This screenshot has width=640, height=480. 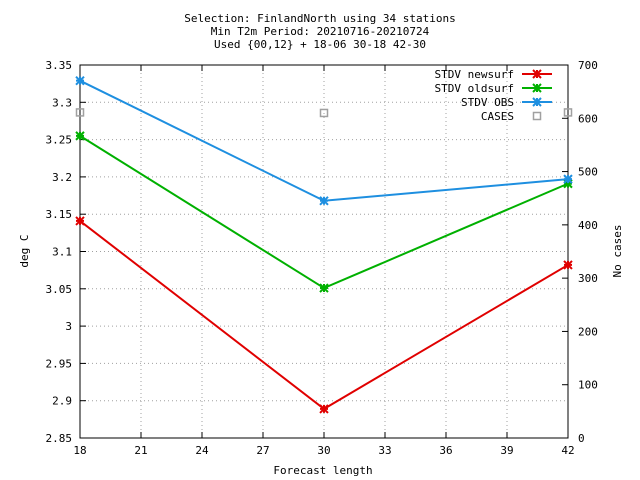 I want to click on y-tick-label: 3.2, so click(x=62, y=177).